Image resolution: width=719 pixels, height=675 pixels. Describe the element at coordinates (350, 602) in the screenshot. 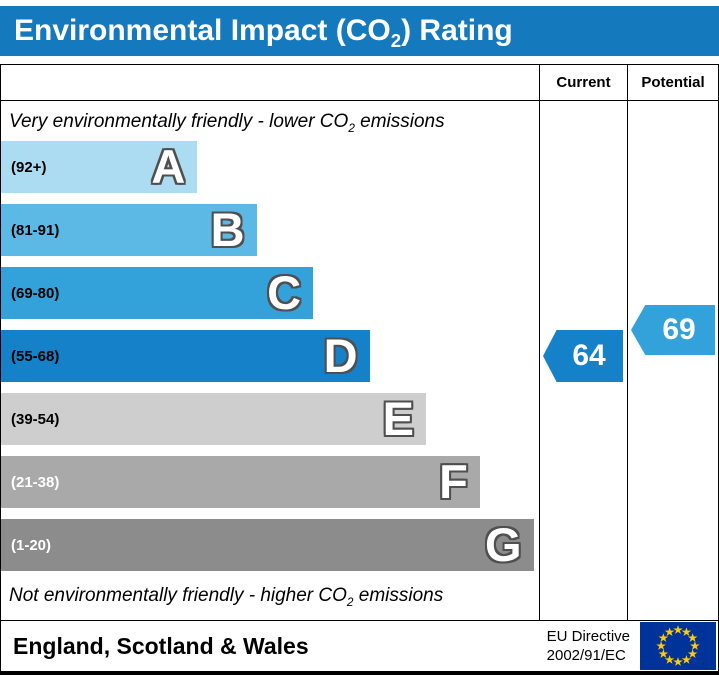

I see `bottom-note-sub: 2` at that location.